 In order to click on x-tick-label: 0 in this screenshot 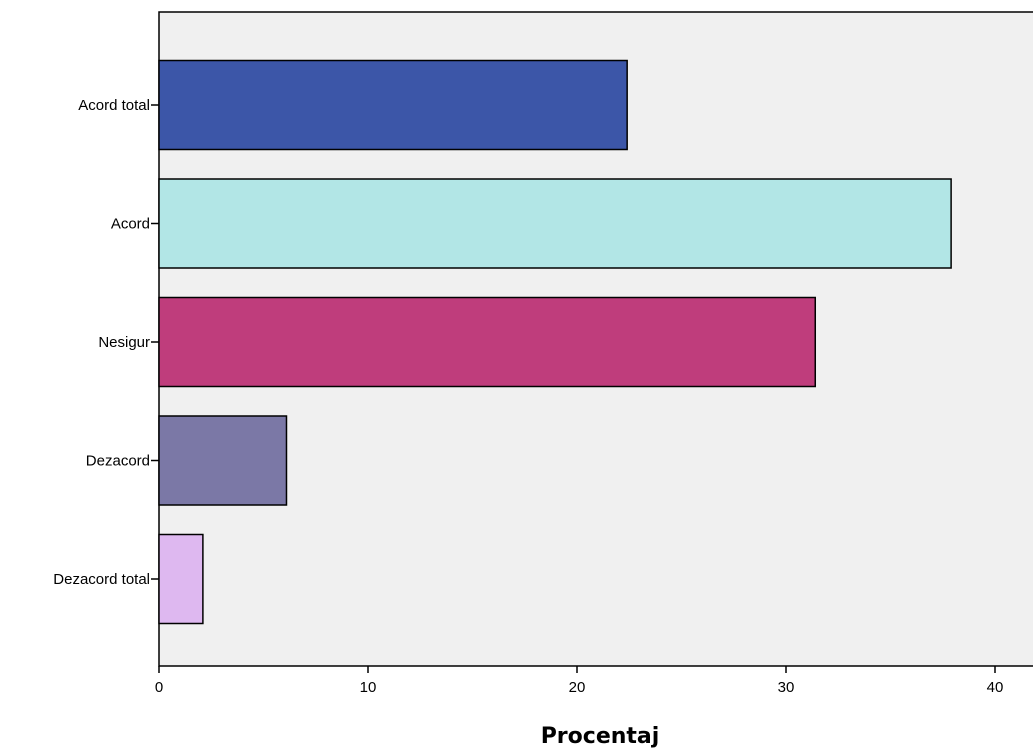, I will do `click(159, 687)`.